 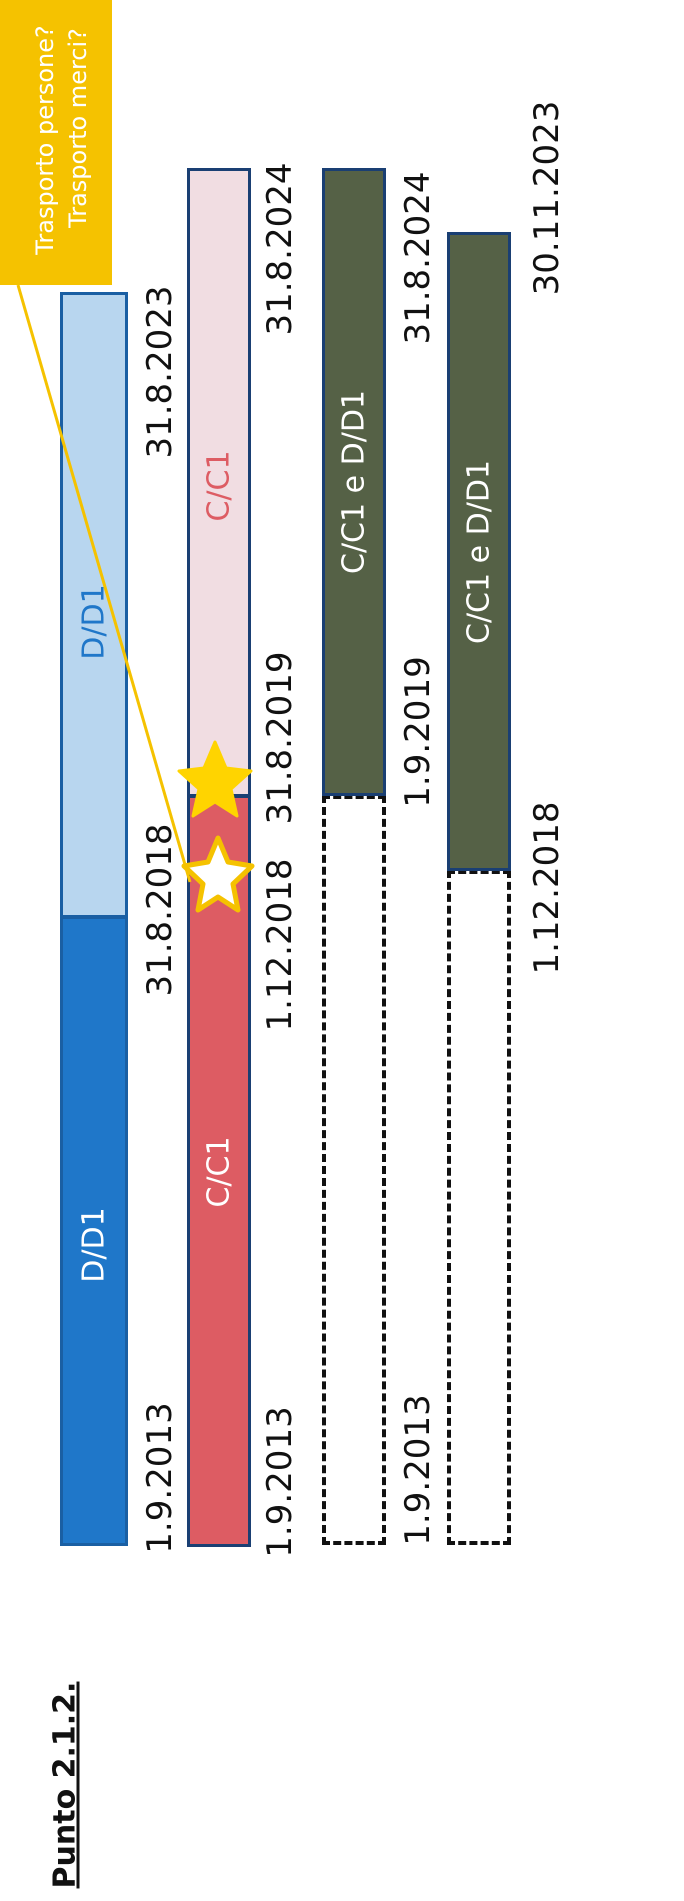 What do you see at coordinates (219, 1171) in the screenshot?
I see `row2-segment-dark` at bounding box center [219, 1171].